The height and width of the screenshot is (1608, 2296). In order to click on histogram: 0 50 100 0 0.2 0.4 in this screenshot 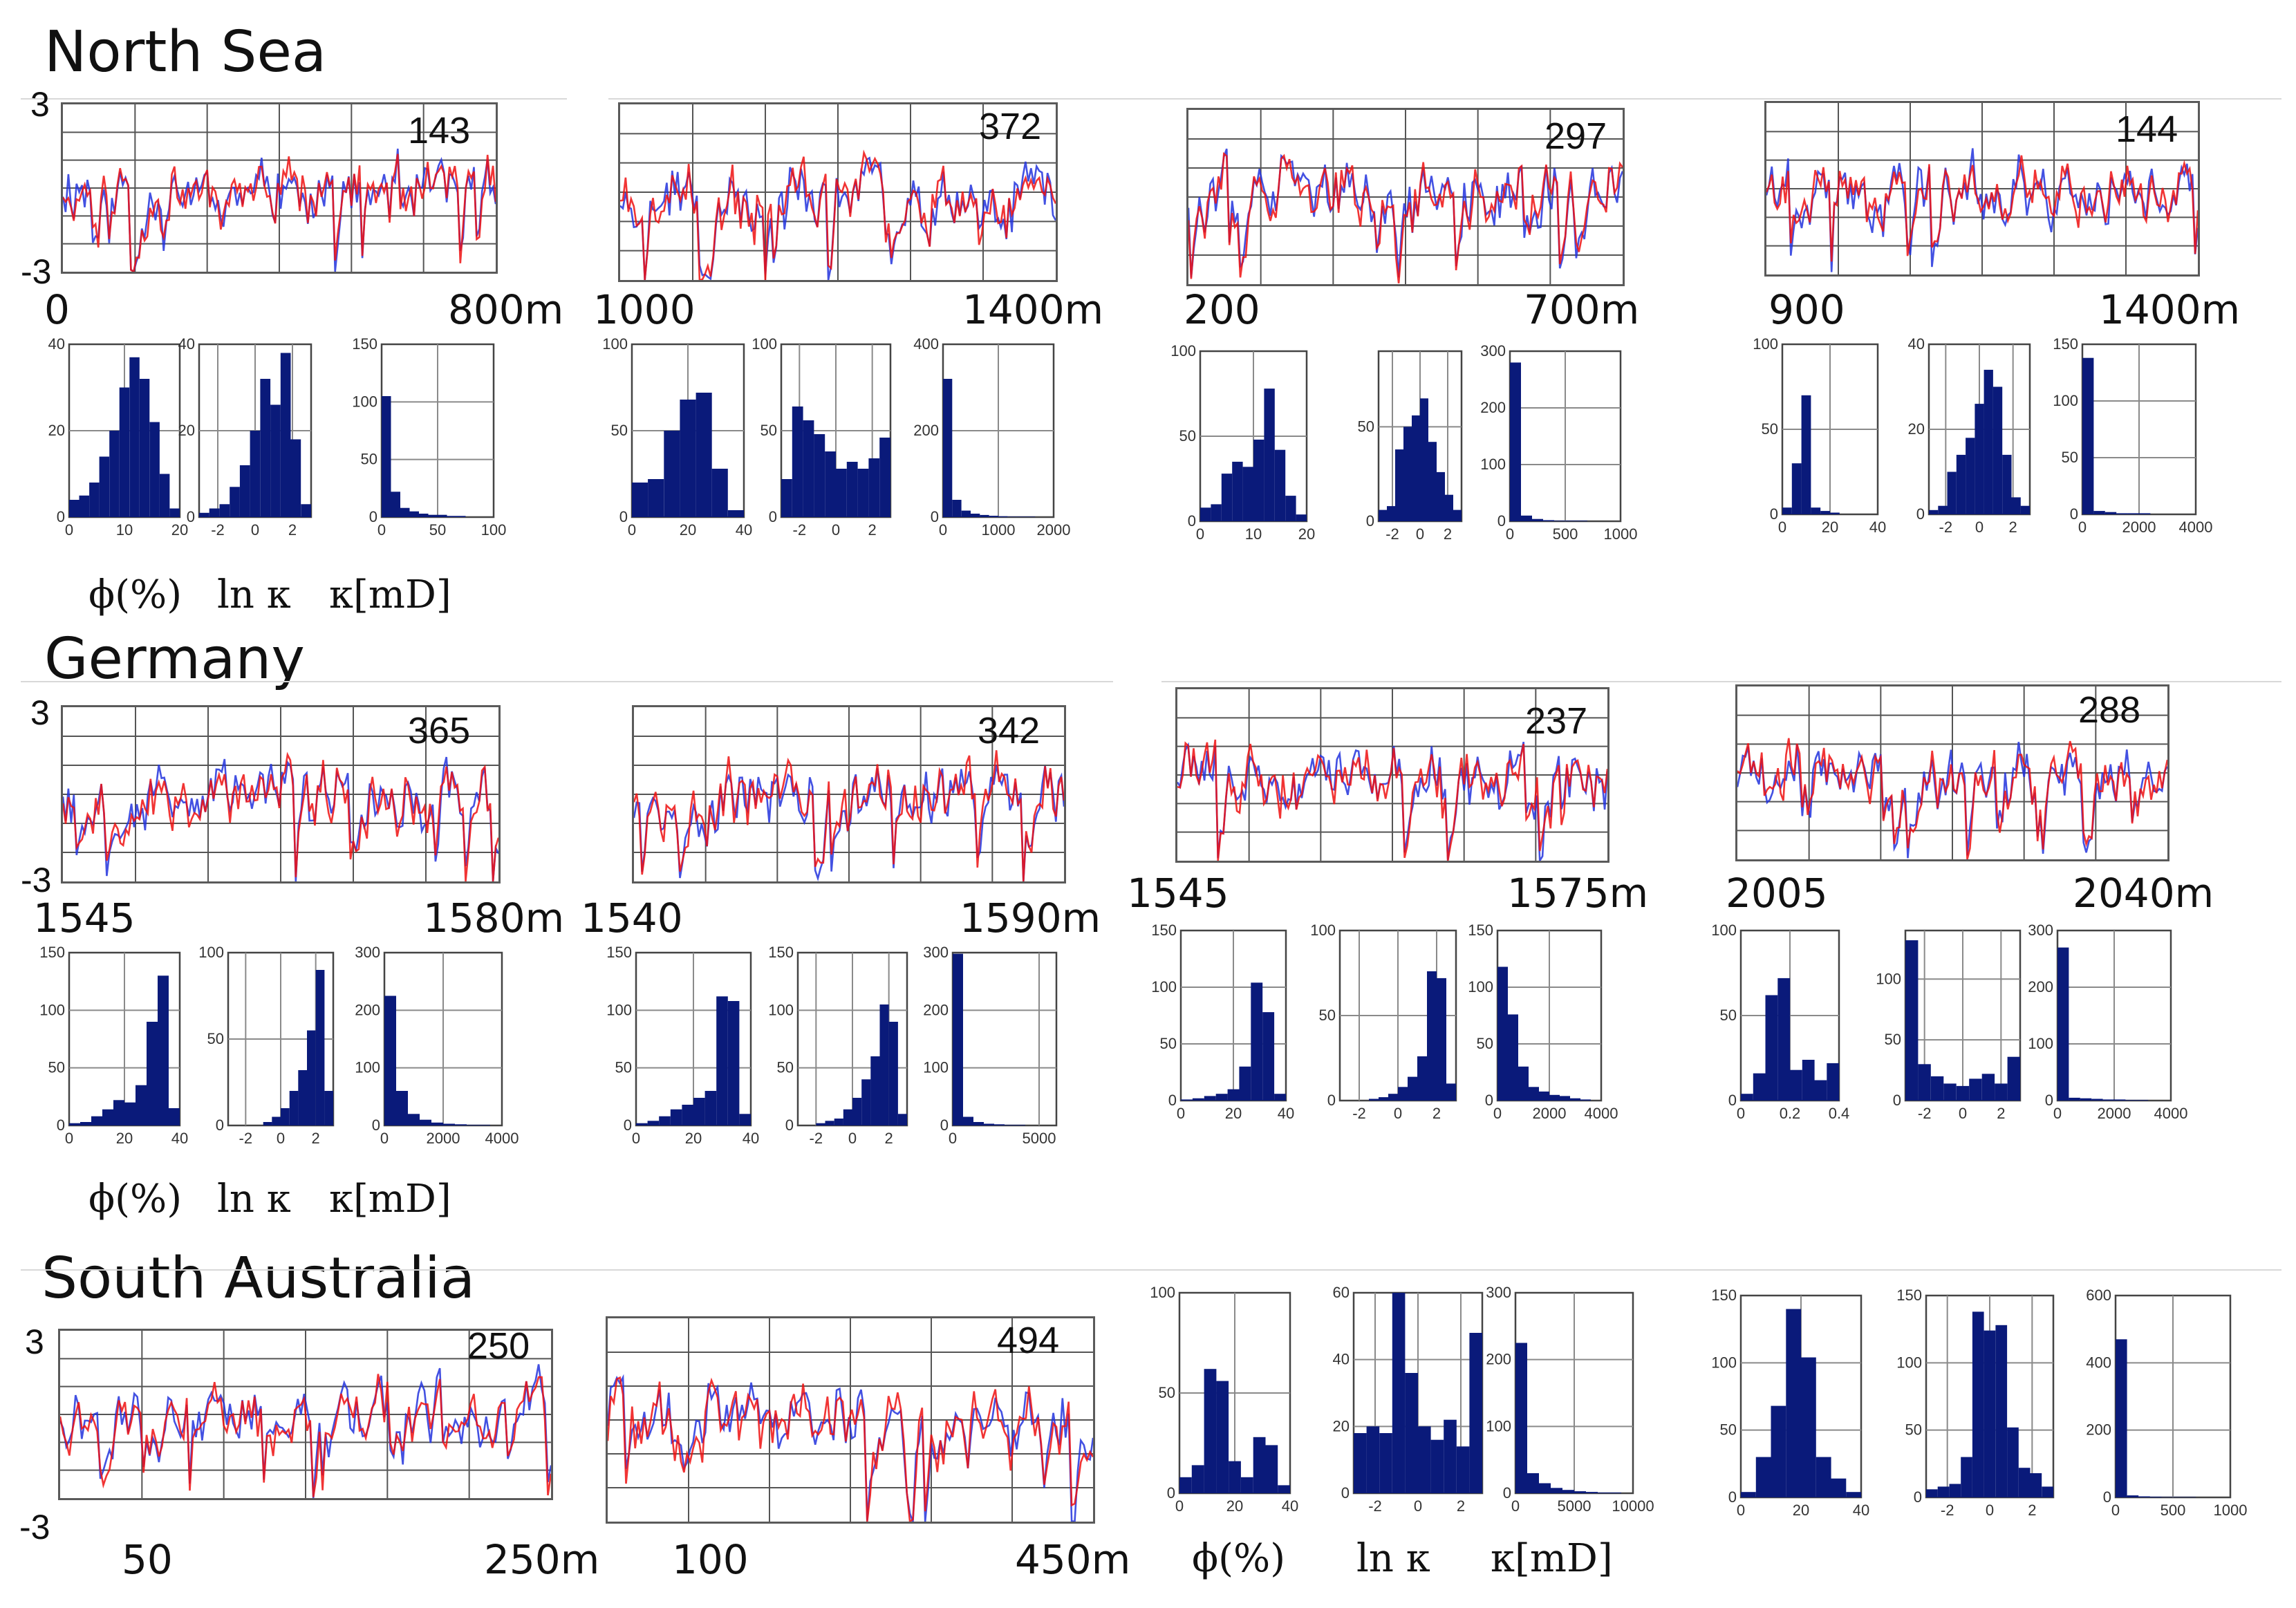, I will do `click(1780, 1022)`.